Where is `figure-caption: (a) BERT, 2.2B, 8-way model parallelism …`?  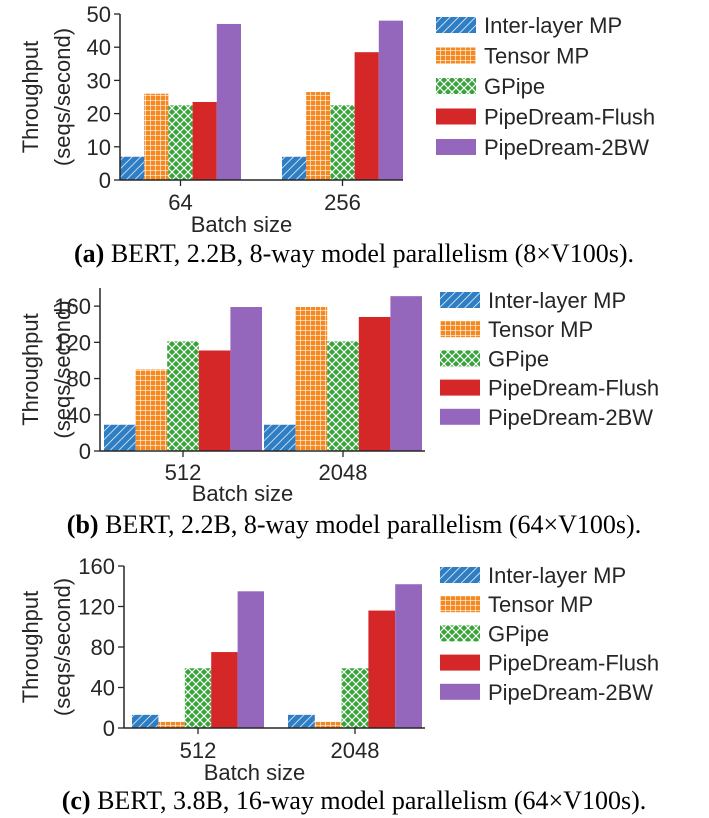 figure-caption: (a) BERT, 2.2B, 8-way model parallelism … is located at coordinates (354, 253).